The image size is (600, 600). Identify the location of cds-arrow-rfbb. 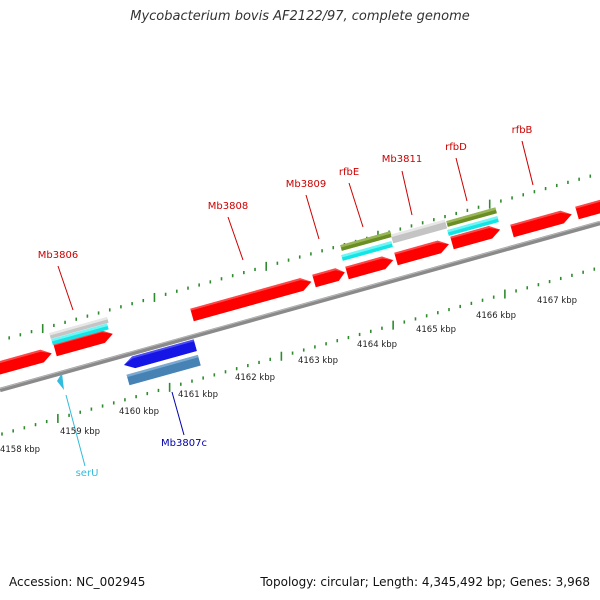
(541, 224).